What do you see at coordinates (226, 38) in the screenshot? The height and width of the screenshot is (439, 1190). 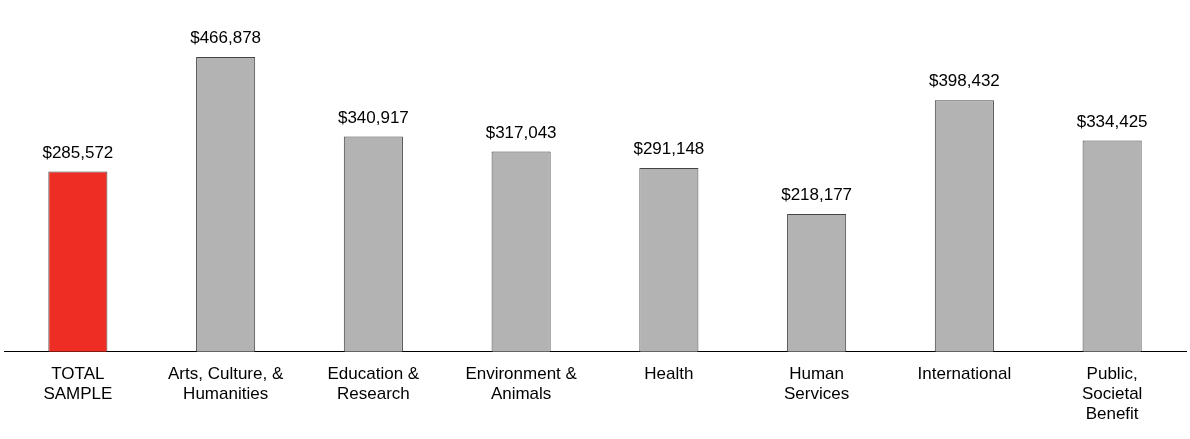 I see `data-label: $466,878` at bounding box center [226, 38].